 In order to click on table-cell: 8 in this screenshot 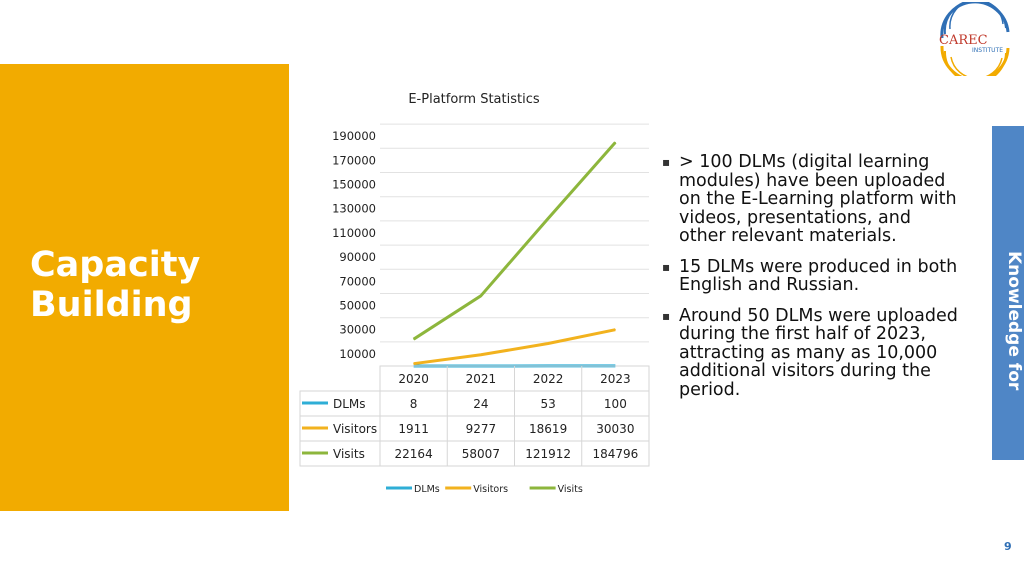, I will do `click(414, 404)`.